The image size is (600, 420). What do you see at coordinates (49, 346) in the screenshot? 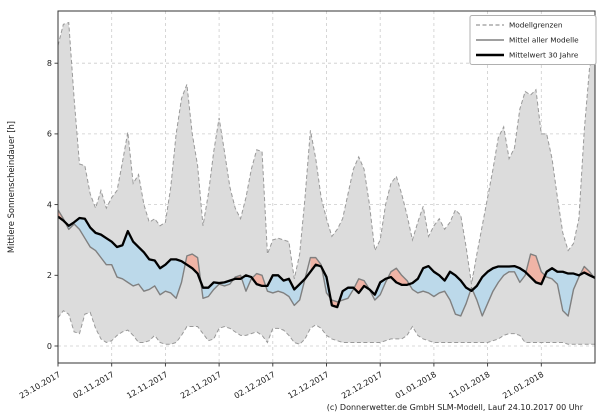
I see `y-tick-label: 0` at bounding box center [49, 346].